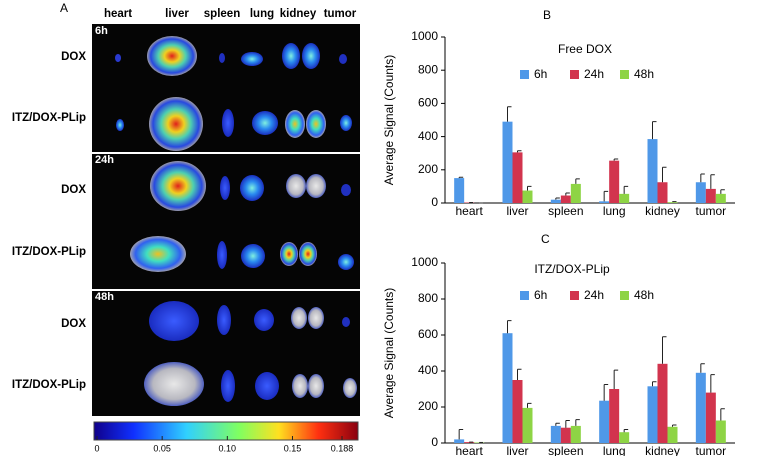 Image resolution: width=758 pixels, height=456 pixels. Describe the element at coordinates (222, 14) in the screenshot. I see `organ-label: spleen` at that location.